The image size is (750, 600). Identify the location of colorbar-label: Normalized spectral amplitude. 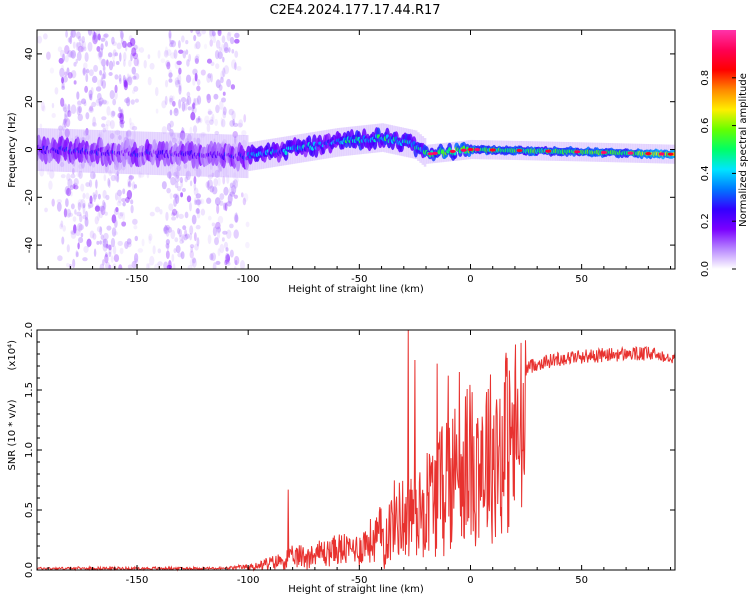
(743, 150).